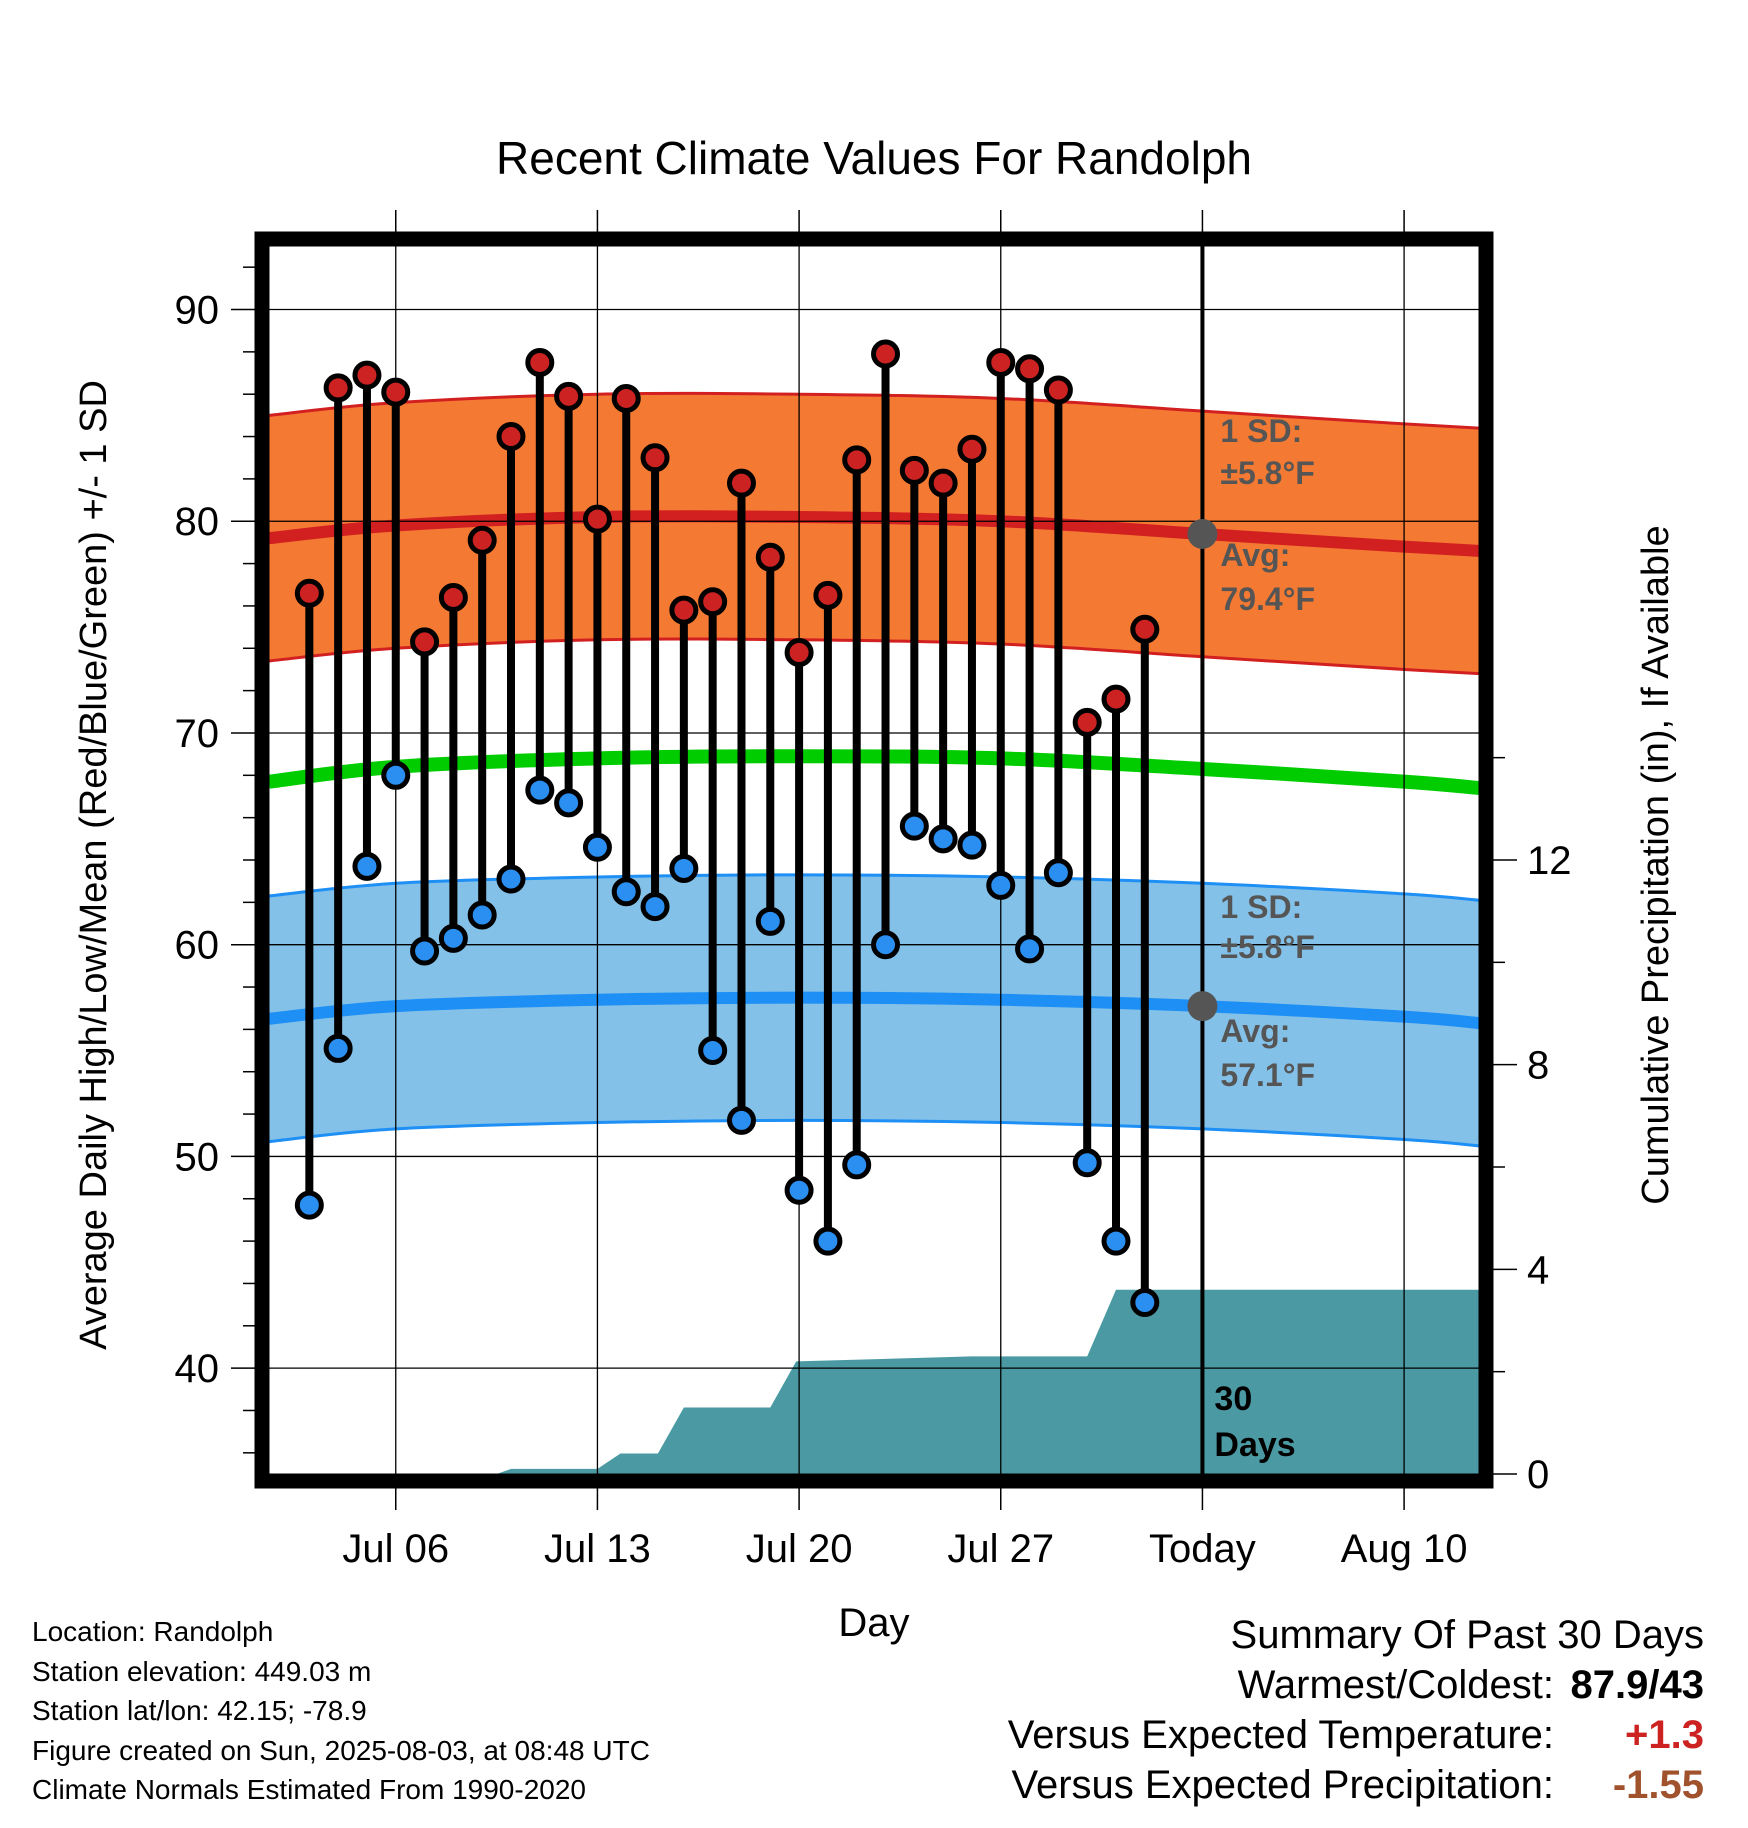 The width and height of the screenshot is (1748, 1828). I want to click on precipitation-area, so click(874, 1381).